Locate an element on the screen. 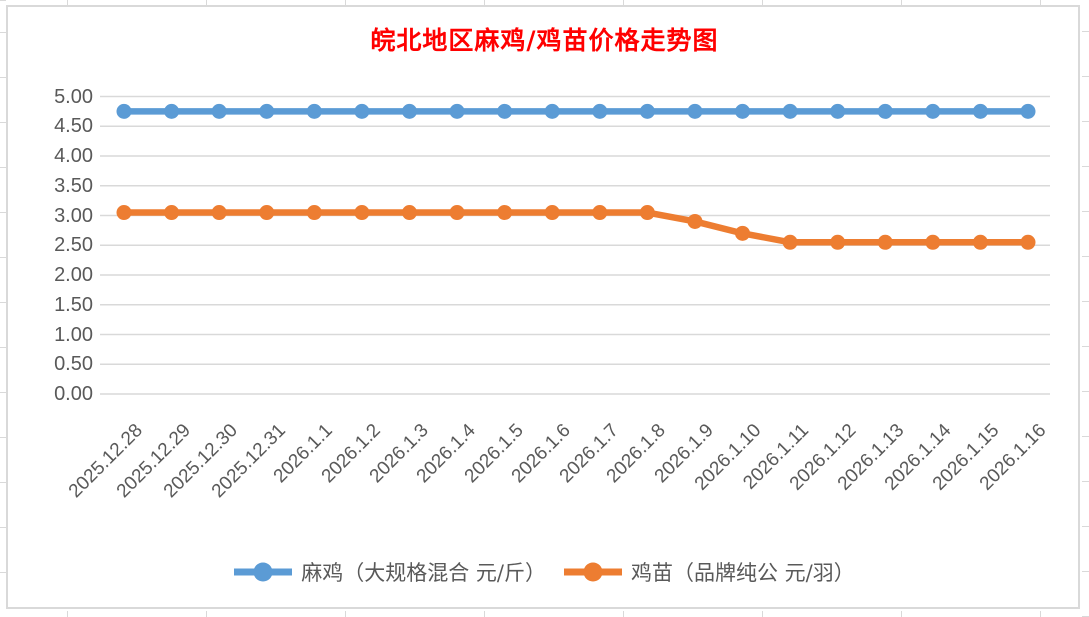 This screenshot has width=1089, height=617. legend: 麻鸡（大规格混合 元/斤） 鸡苗（品牌纯公 元/羽） is located at coordinates (544, 572).